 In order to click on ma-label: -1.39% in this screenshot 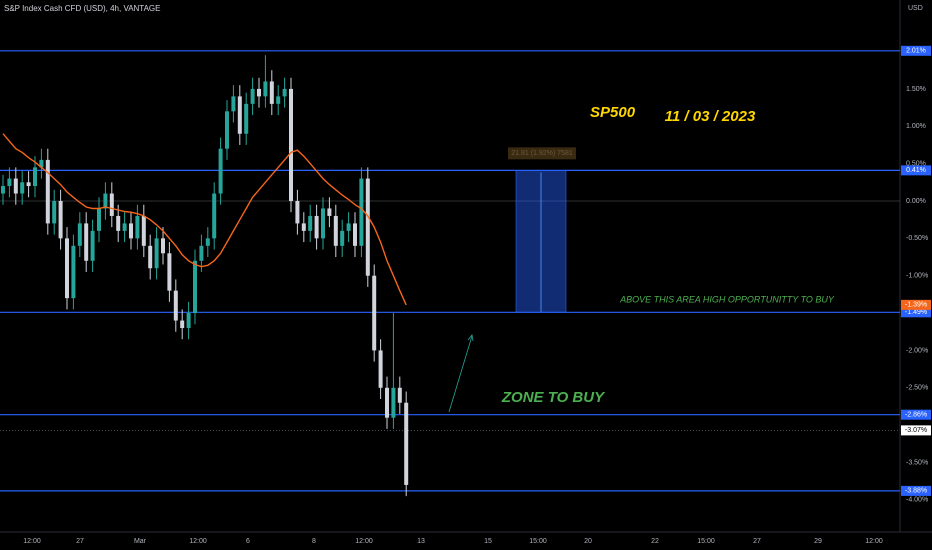, I will do `click(916, 305)`.